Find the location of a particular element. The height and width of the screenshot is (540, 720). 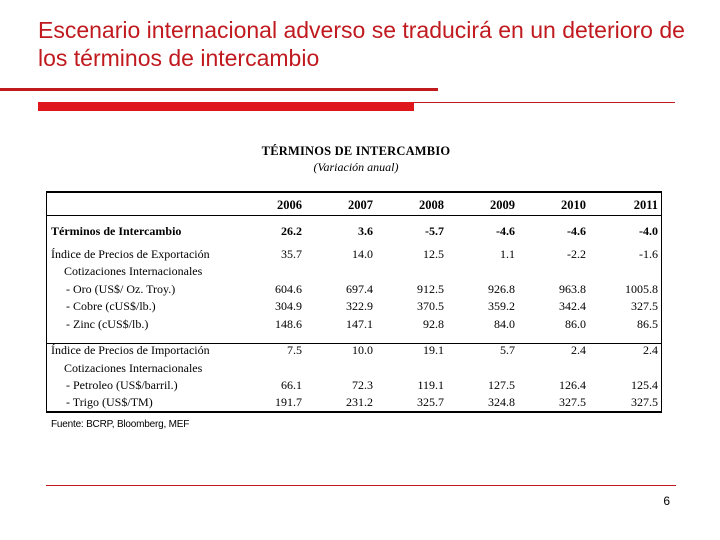

cell-value: -4.0 is located at coordinates (648, 231).